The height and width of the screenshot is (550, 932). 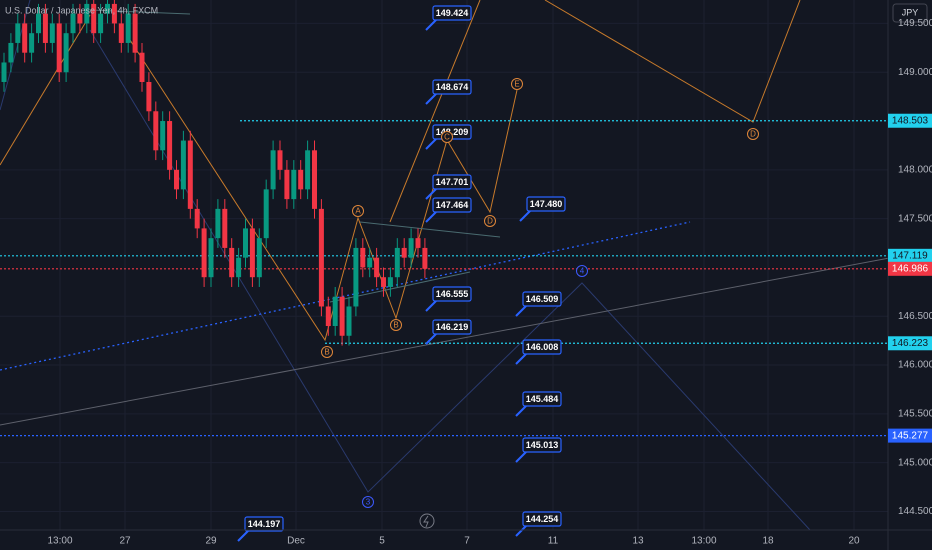 What do you see at coordinates (915, 316) in the screenshot?
I see `y-tick-label: 146.500` at bounding box center [915, 316].